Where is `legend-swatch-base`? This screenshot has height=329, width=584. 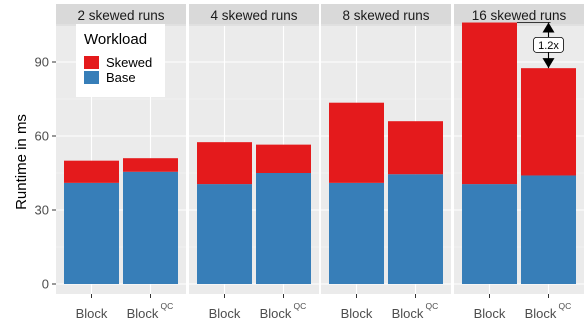 legend-swatch-base is located at coordinates (91, 77).